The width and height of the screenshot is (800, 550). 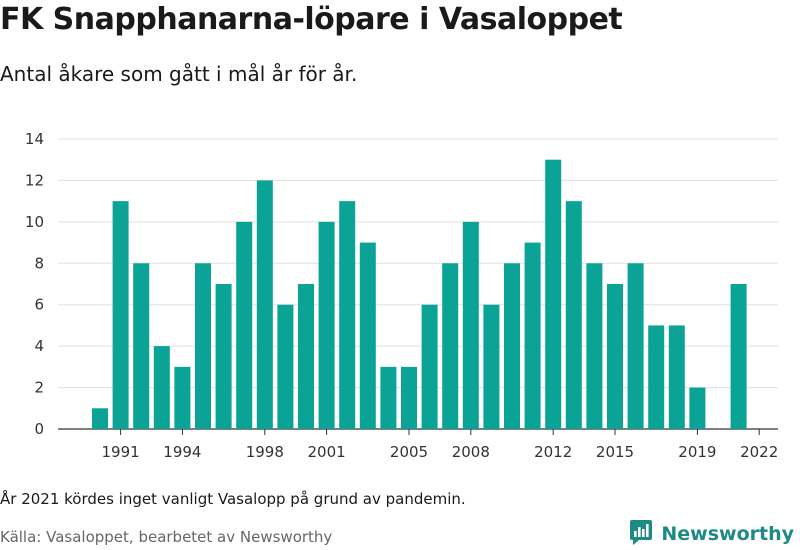 What do you see at coordinates (264, 304) in the screenshot?
I see `bar-1998` at bounding box center [264, 304].